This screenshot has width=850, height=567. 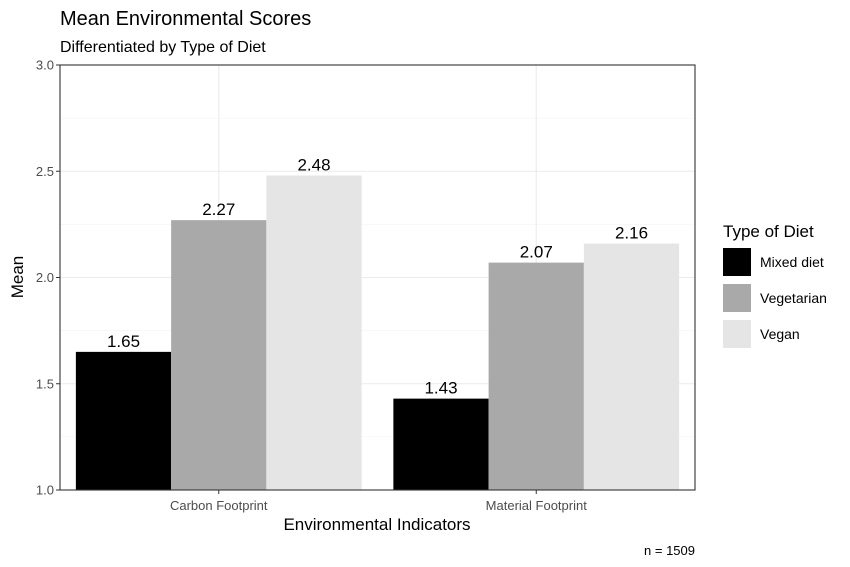 What do you see at coordinates (537, 505) in the screenshot?
I see `x-tick-label: Material Footprint` at bounding box center [537, 505].